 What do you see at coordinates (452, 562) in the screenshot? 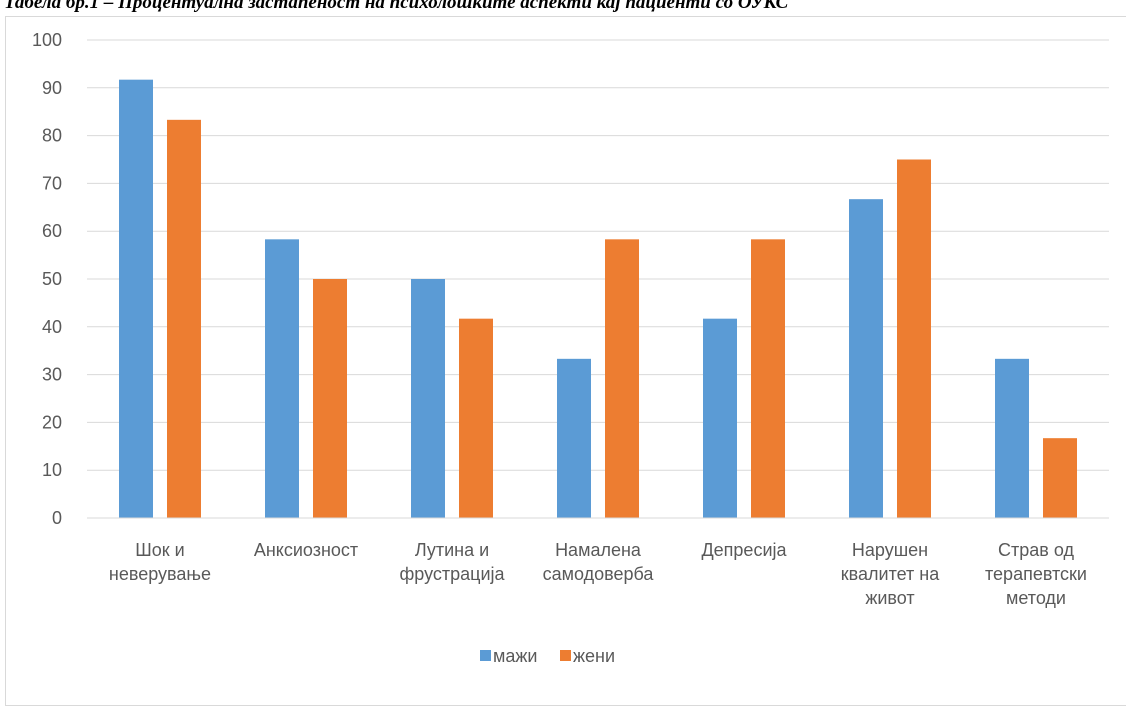
I see `x-category-label: Лутина и фрустрација` at bounding box center [452, 562].